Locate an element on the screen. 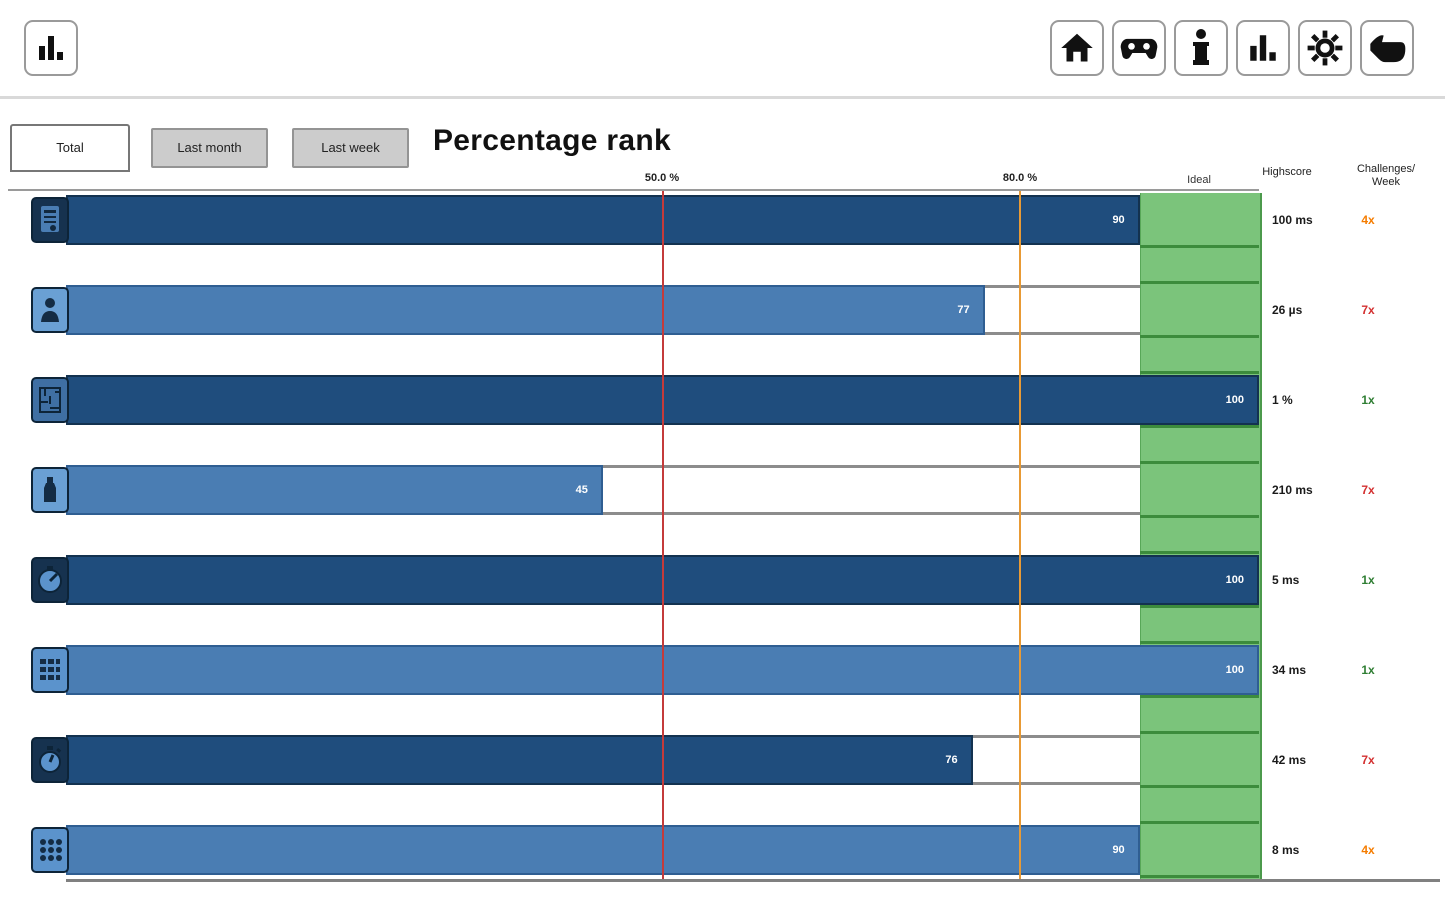 The width and height of the screenshot is (1445, 900). percentage-bar: 76 is located at coordinates (519, 760).